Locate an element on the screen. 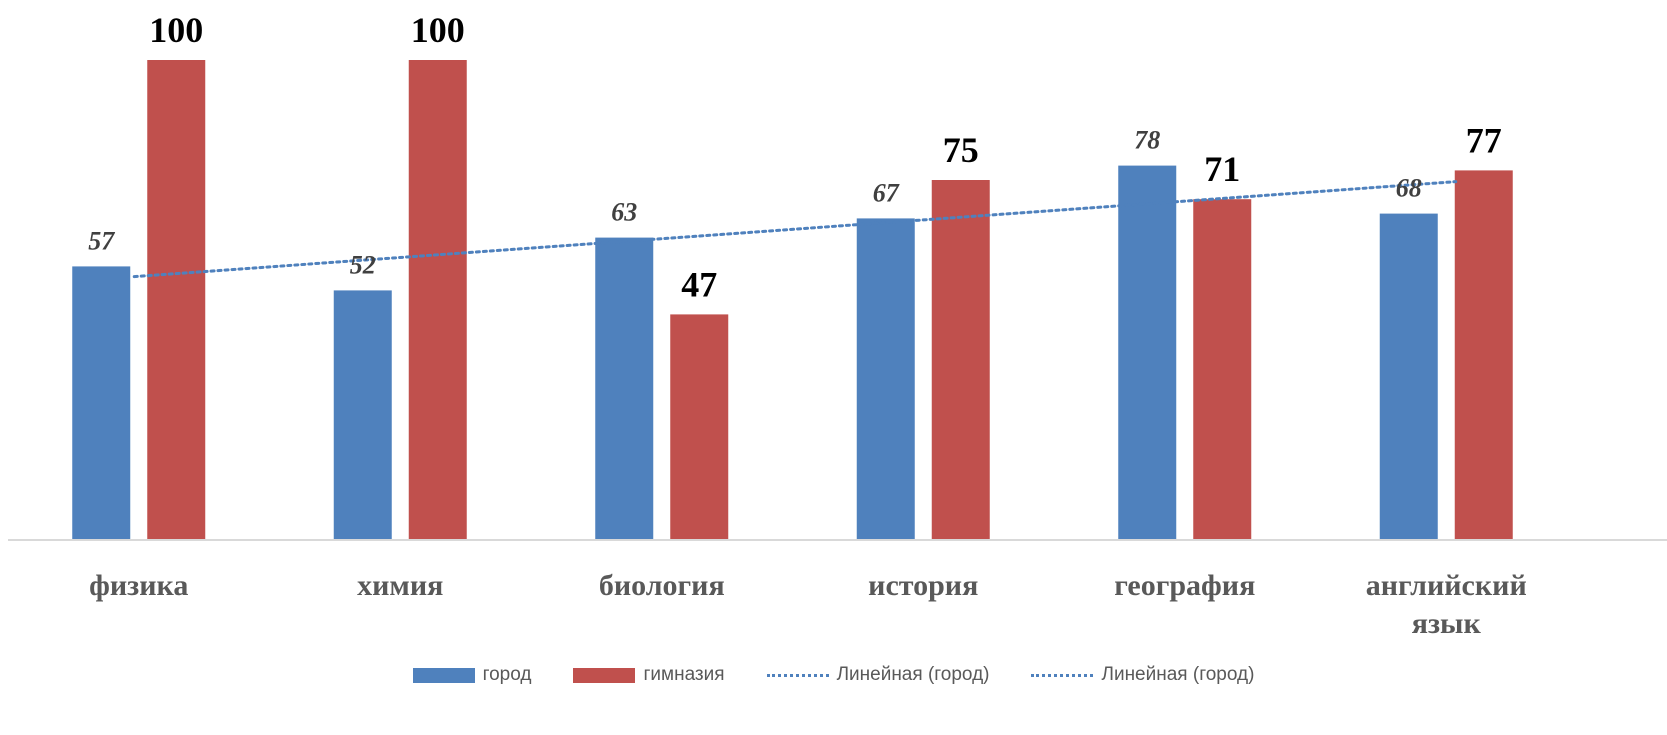 This screenshot has height=735, width=1667. category-label-3: история is located at coordinates (923, 585).